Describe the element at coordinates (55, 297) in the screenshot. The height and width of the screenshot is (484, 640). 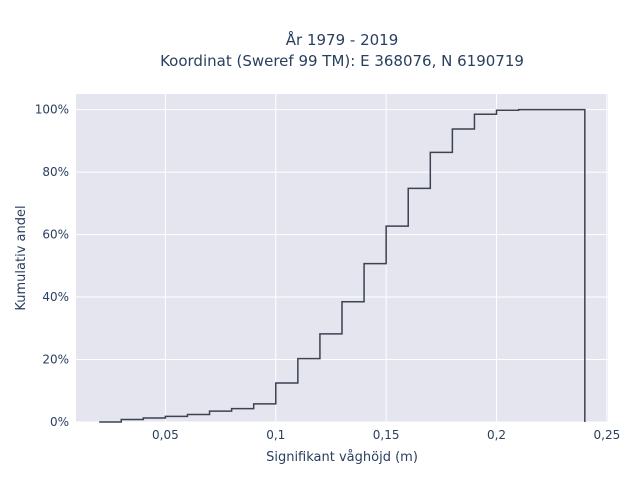
I see `y-tick-label: 40%` at that location.